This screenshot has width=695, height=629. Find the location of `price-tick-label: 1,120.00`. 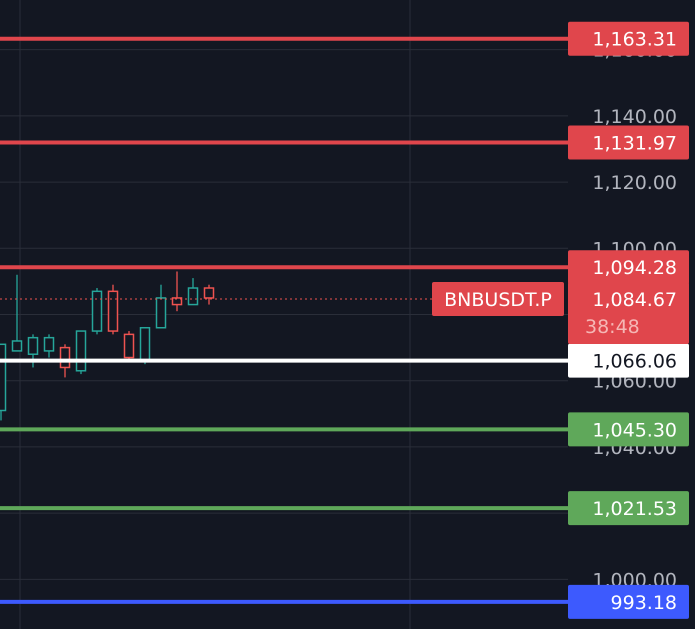

price-tick-label: 1,120.00 is located at coordinates (634, 183).